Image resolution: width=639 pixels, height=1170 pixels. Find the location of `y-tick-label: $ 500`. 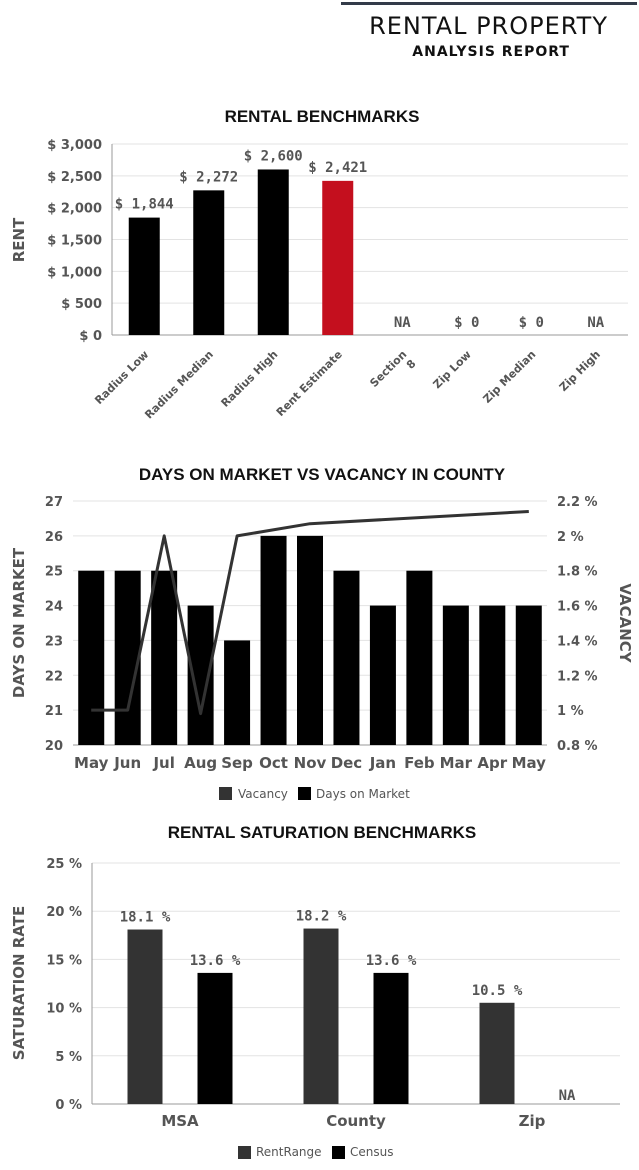

y-tick-label: $ 500 is located at coordinates (81, 304).